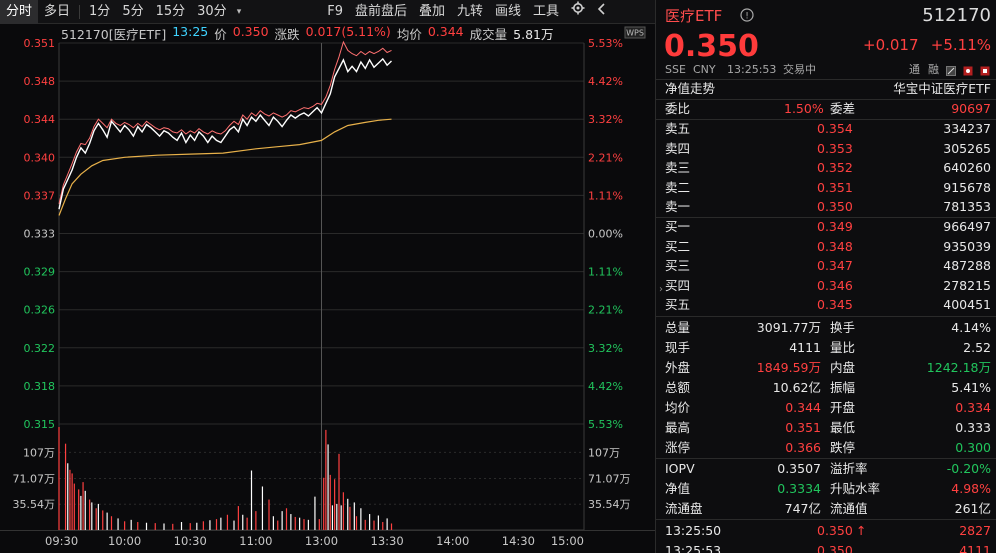 This screenshot has height=553, width=996. Describe the element at coordinates (690, 88) in the screenshot. I see `nav-trend-label: 净值走势` at that location.